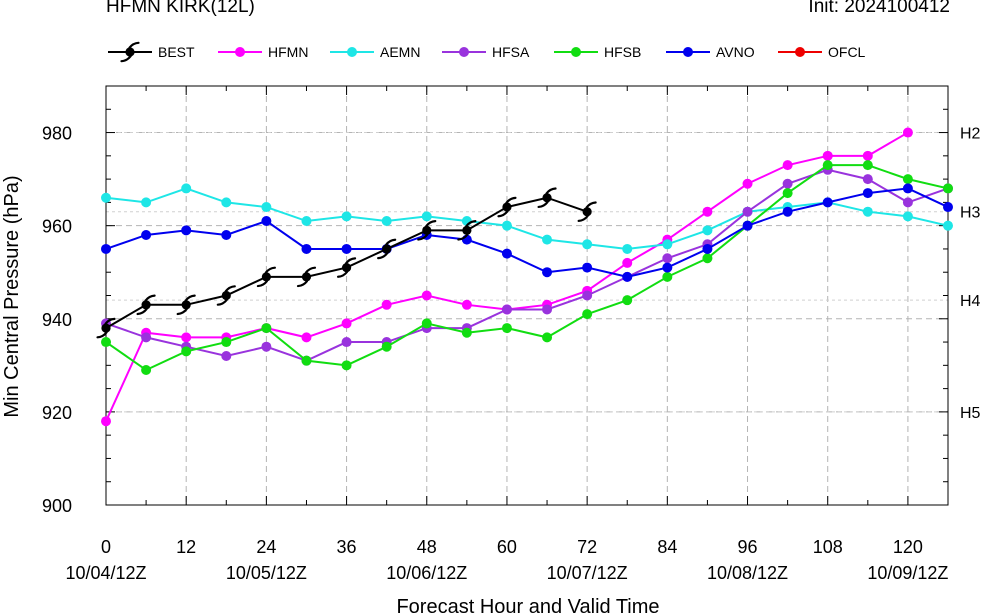  What do you see at coordinates (800, 52) in the screenshot?
I see `legend-marker-ofcl` at bounding box center [800, 52].